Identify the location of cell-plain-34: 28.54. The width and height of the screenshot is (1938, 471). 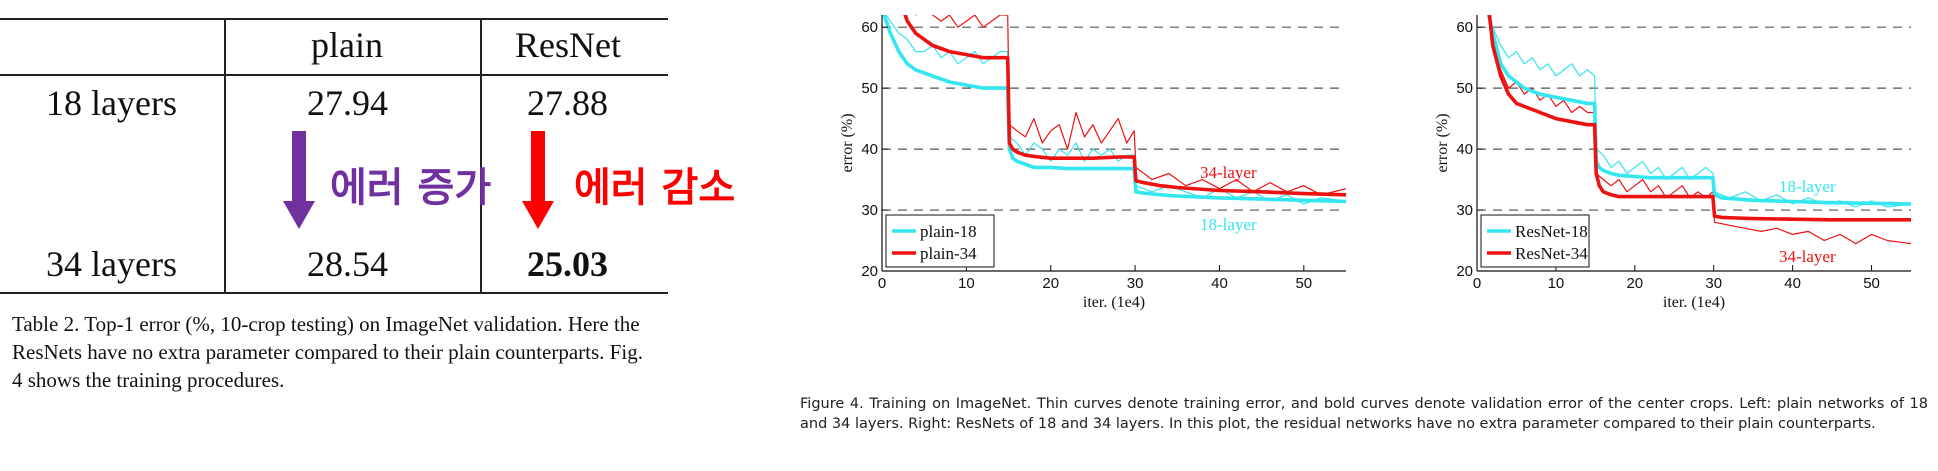
(347, 264).